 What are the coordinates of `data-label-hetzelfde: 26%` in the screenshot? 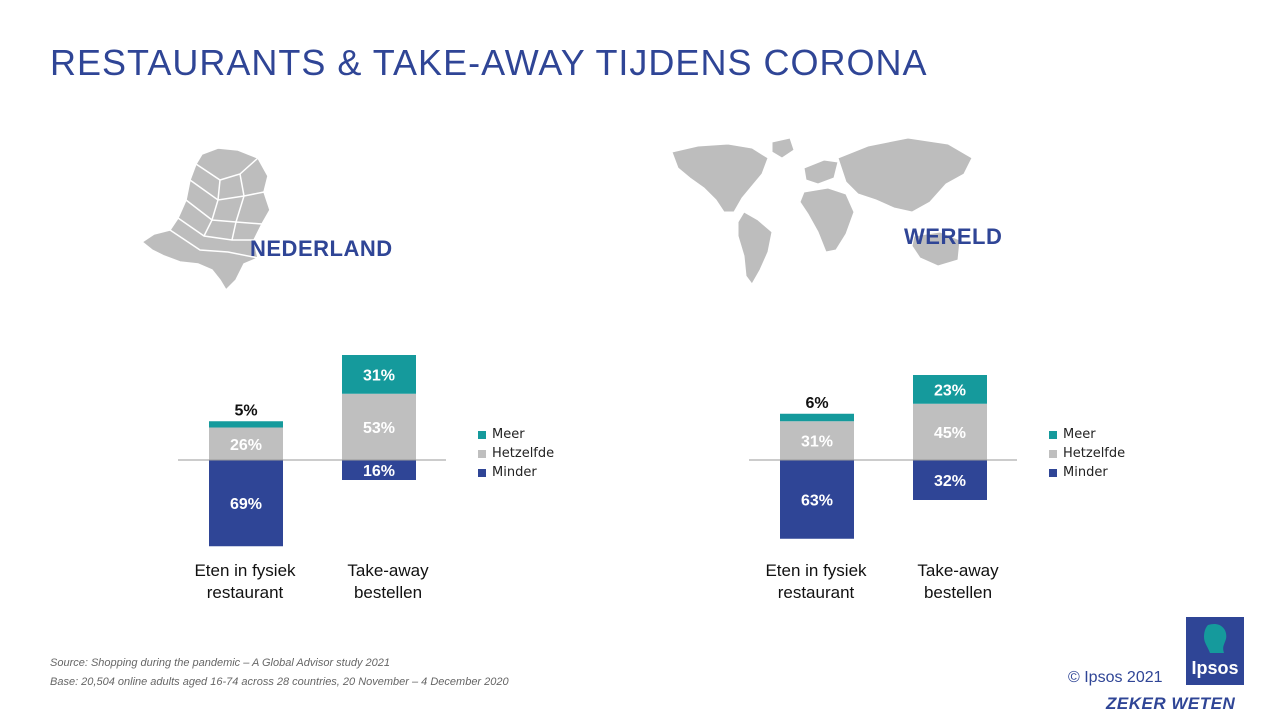 It's located at (246, 445).